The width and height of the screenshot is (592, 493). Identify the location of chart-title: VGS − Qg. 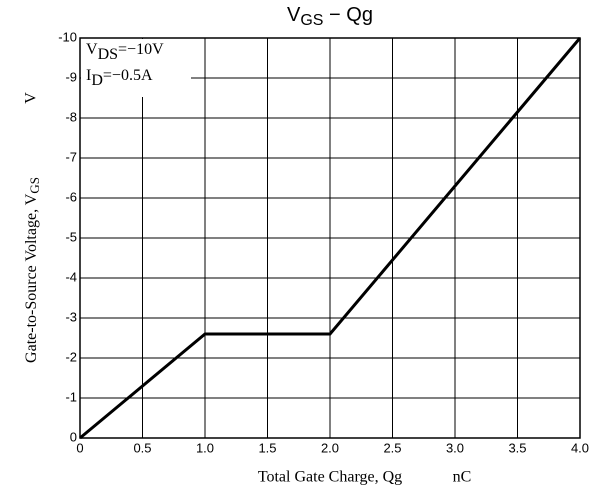
(330, 16).